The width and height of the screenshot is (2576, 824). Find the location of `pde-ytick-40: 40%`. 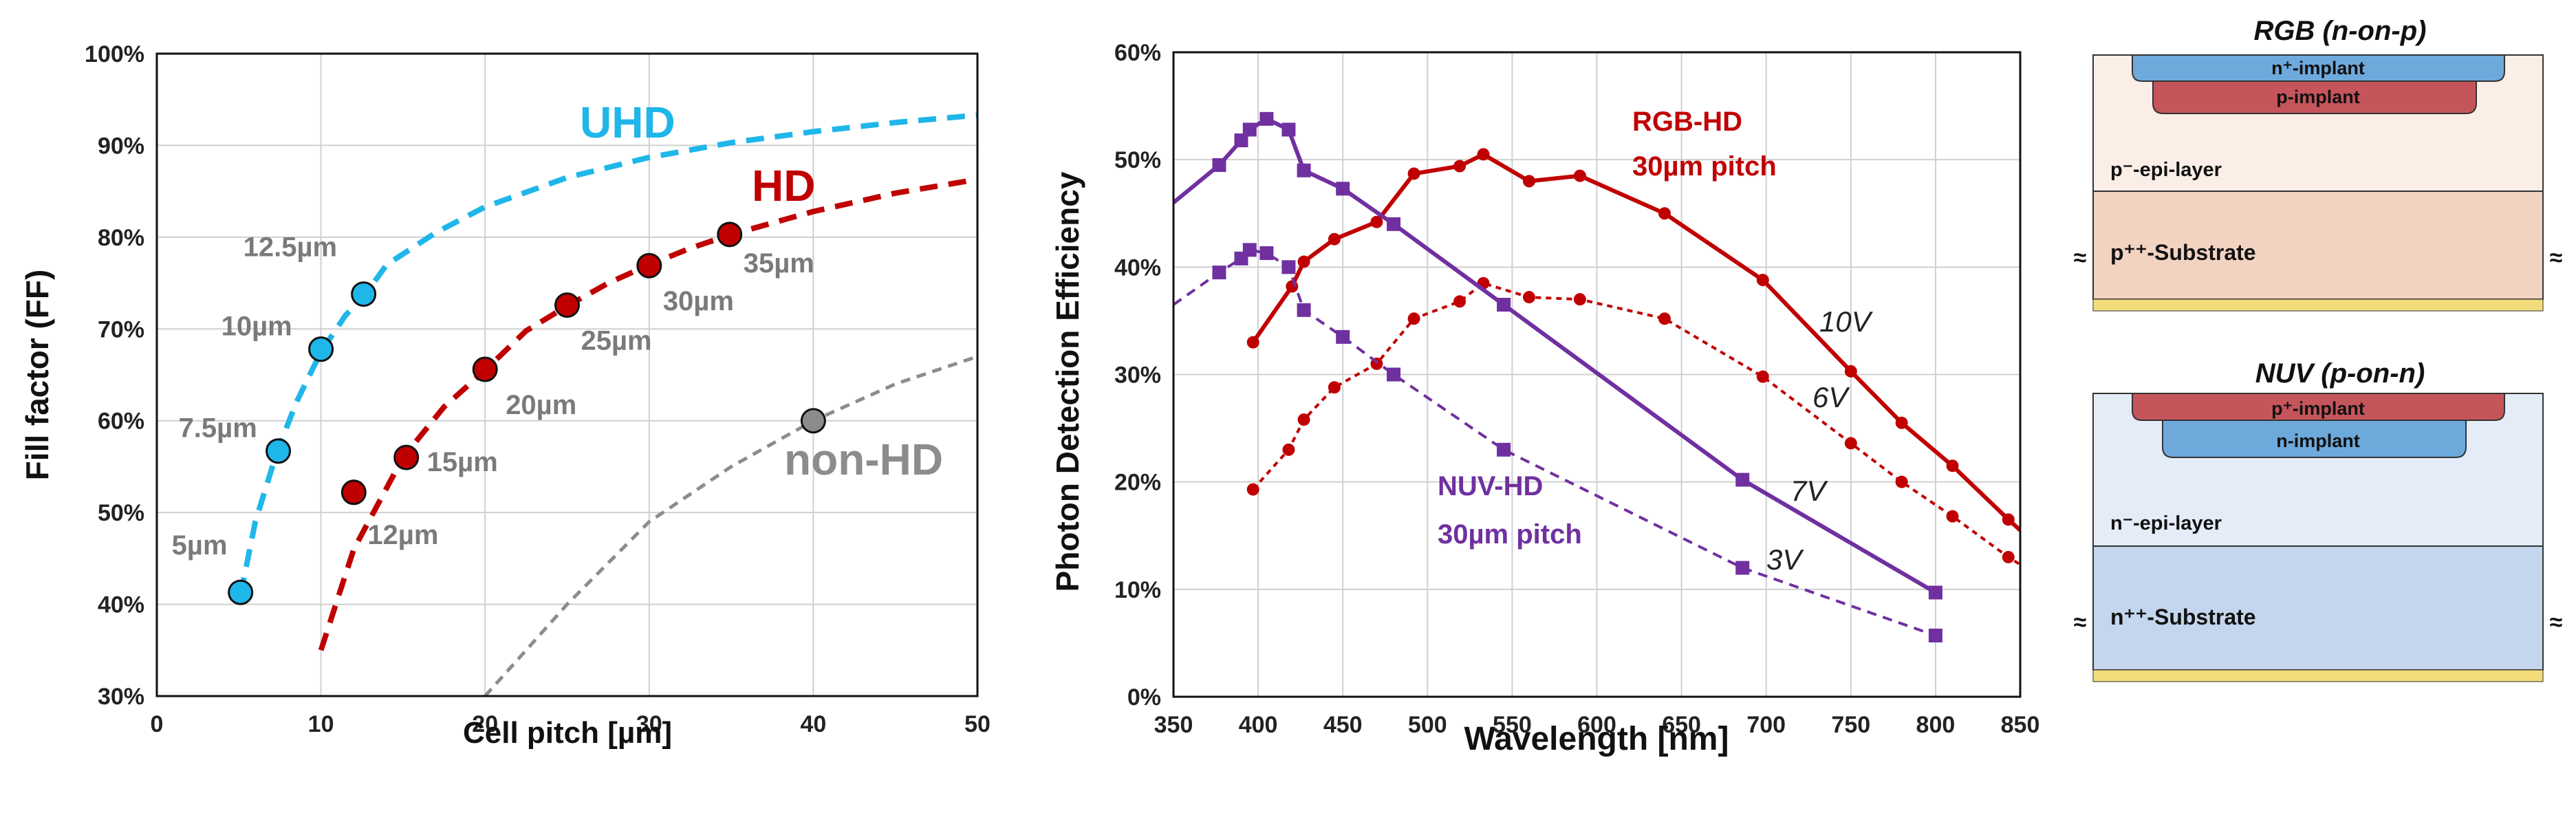

pde-ytick-40: 40% is located at coordinates (1137, 267).